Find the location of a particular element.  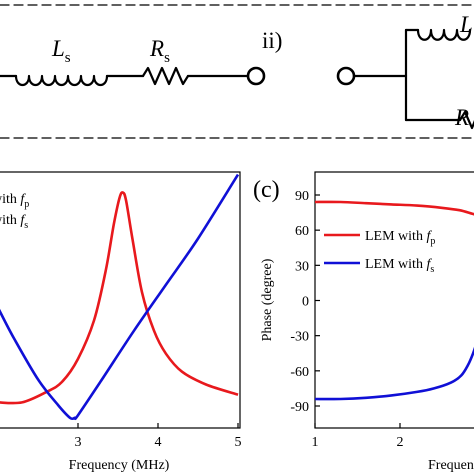

x-tick-label-2: 2 is located at coordinates (400, 442).